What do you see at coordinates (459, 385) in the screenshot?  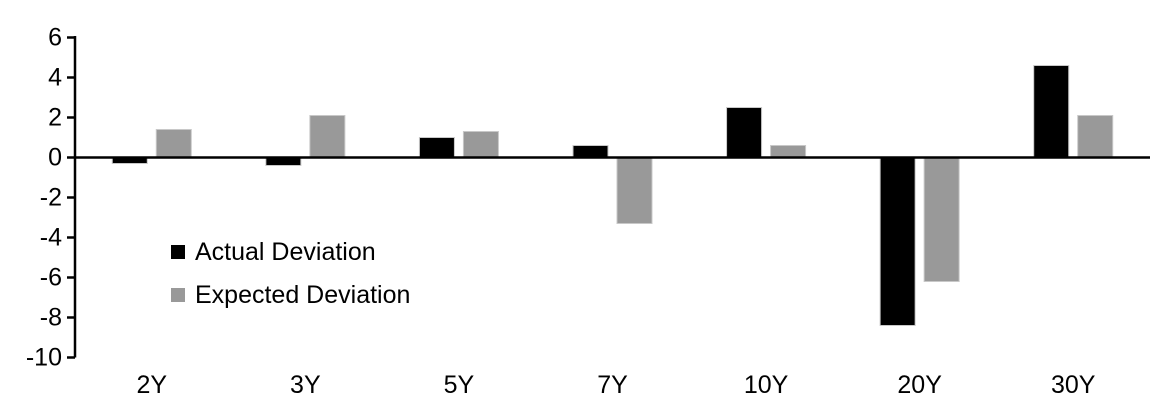 I see `x-axis-category-label: 5Y` at bounding box center [459, 385].